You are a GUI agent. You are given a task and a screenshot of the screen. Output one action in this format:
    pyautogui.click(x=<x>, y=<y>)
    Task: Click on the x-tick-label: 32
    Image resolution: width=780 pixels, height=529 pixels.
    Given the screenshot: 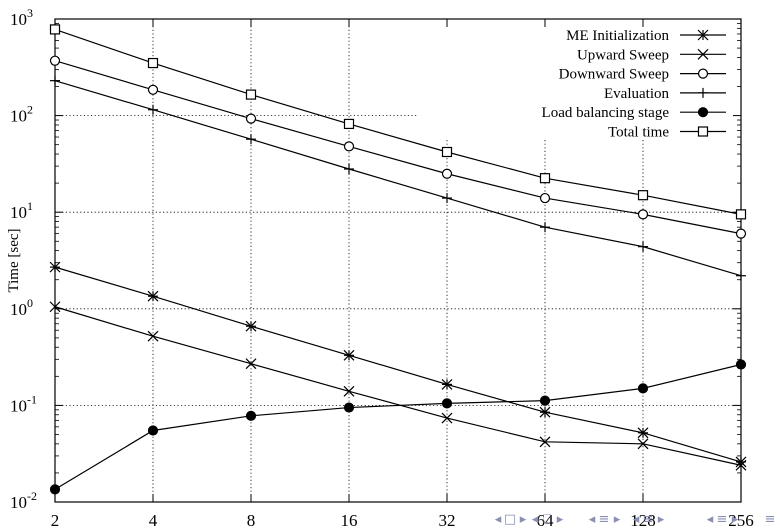 What is the action you would take?
    pyautogui.click(x=447, y=520)
    